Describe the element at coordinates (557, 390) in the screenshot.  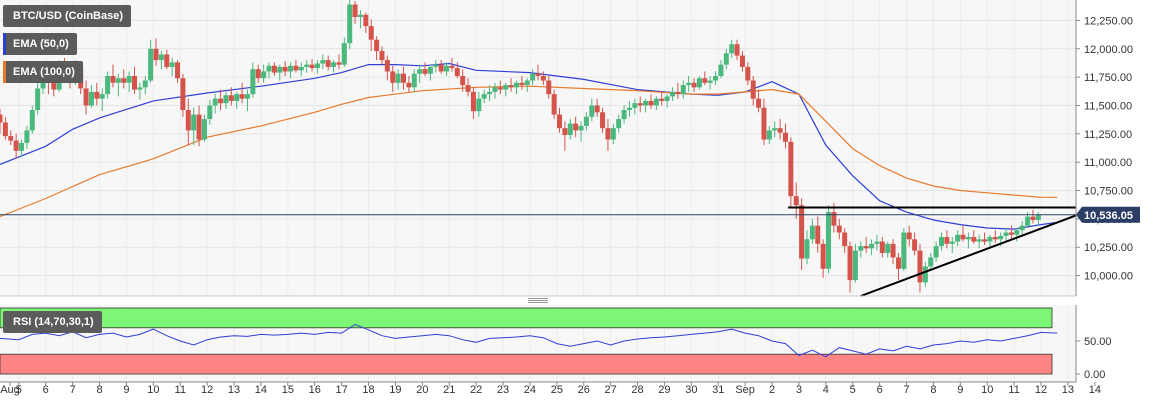
I see `x-tick-label-21: 25` at that location.